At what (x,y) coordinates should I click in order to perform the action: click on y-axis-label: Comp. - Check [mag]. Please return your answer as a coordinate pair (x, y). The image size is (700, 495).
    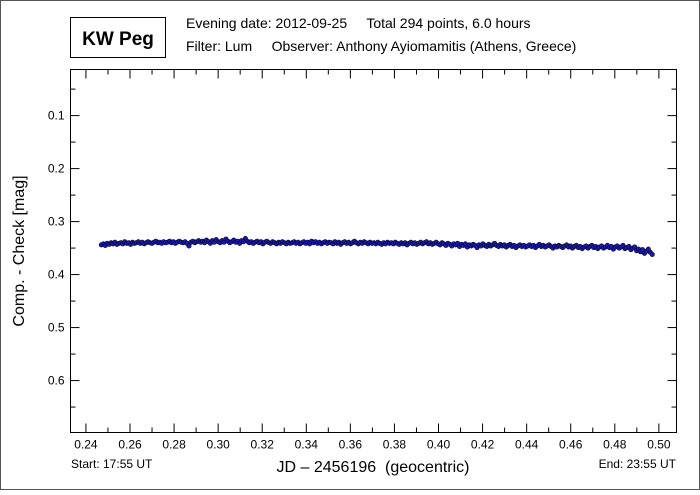
    Looking at the image, I should click on (19, 250).